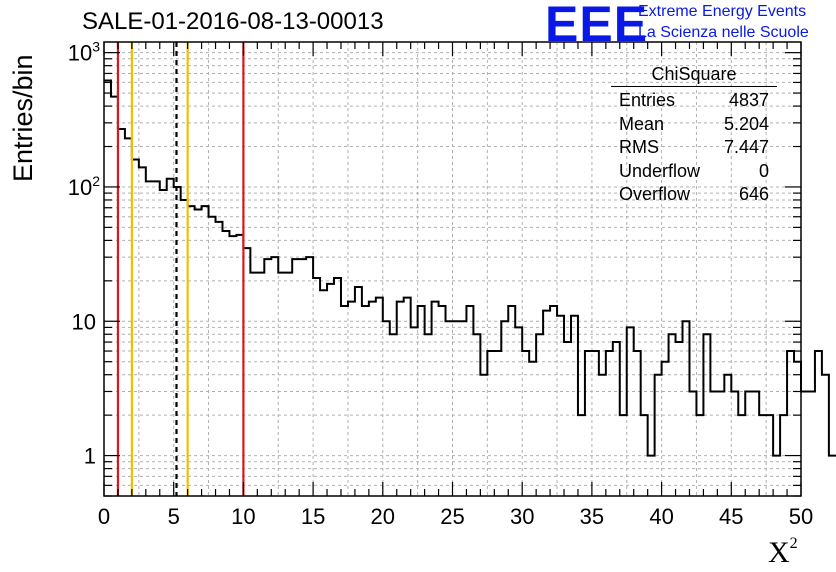 This screenshot has width=836, height=572. I want to click on y-tick-label: 1, so click(90, 456).